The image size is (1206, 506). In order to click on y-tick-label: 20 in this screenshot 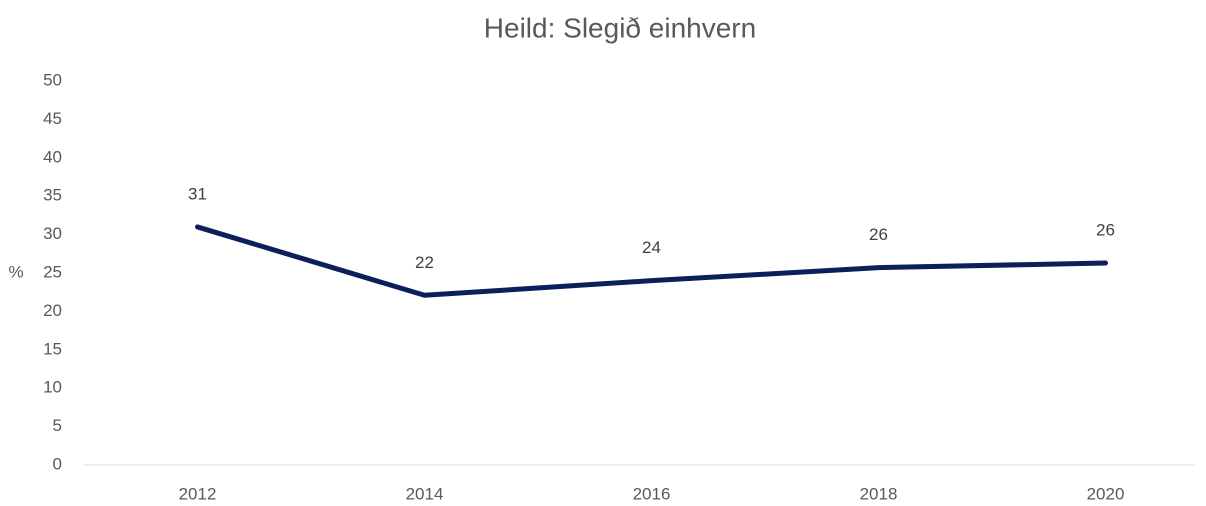, I will do `click(52, 310)`.